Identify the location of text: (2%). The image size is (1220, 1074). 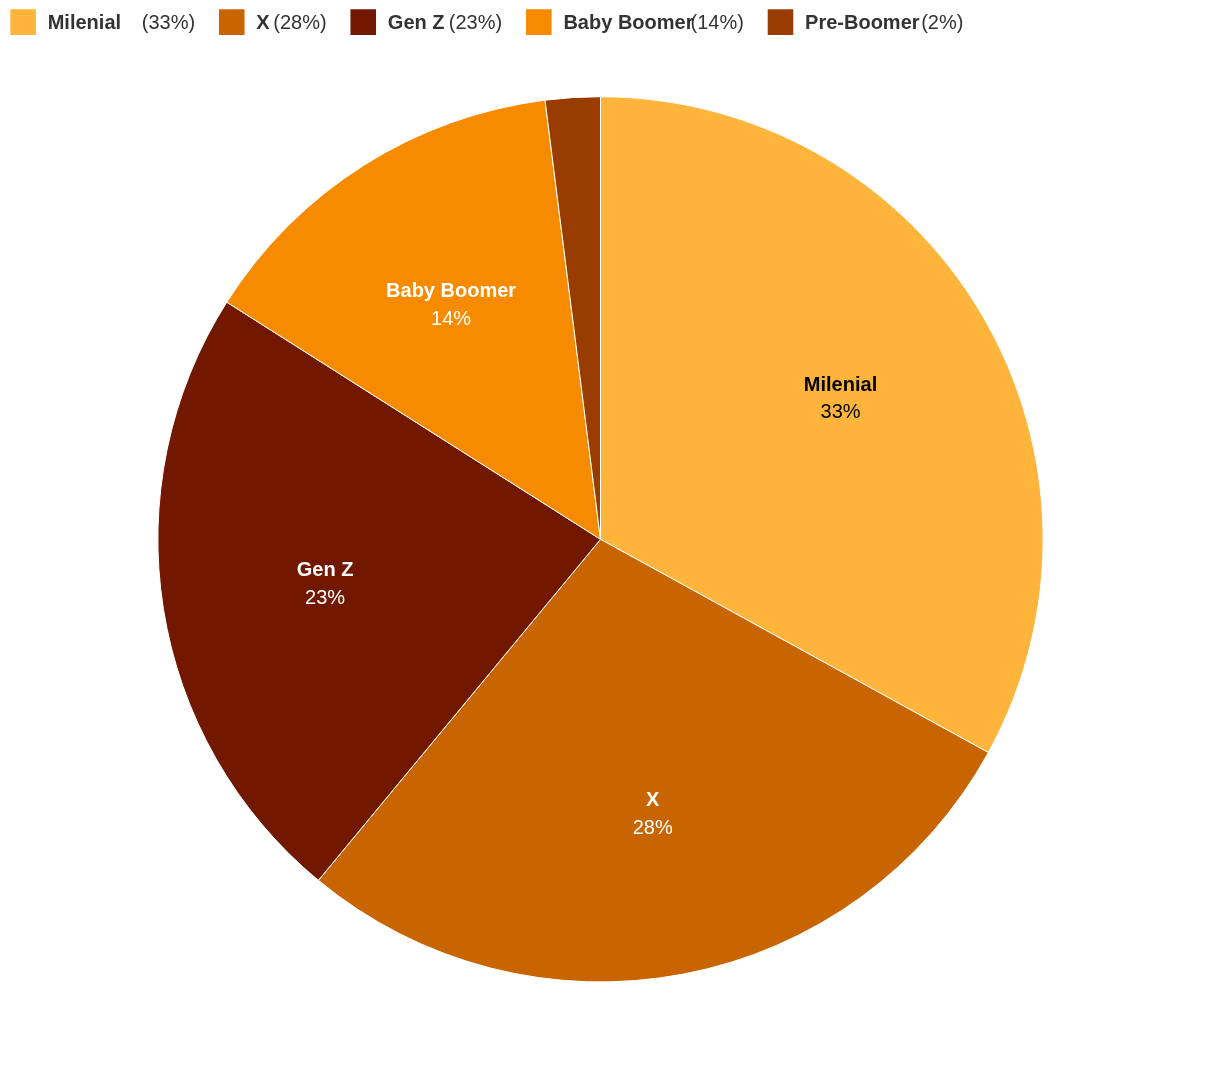
(942, 22).